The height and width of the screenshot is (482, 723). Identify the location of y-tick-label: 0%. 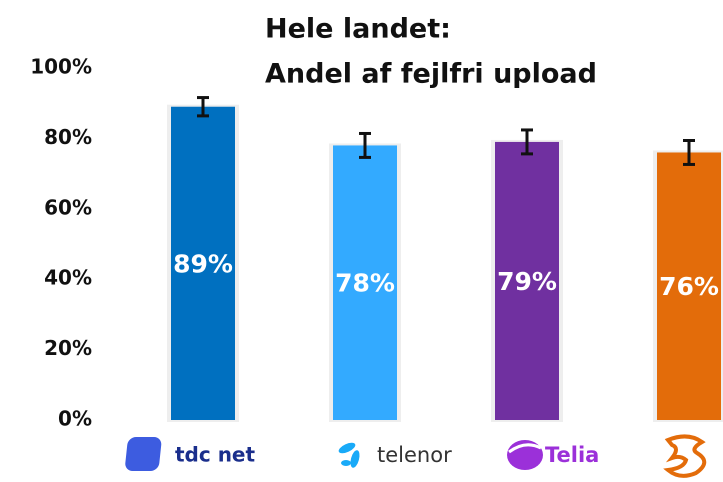
(75, 419).